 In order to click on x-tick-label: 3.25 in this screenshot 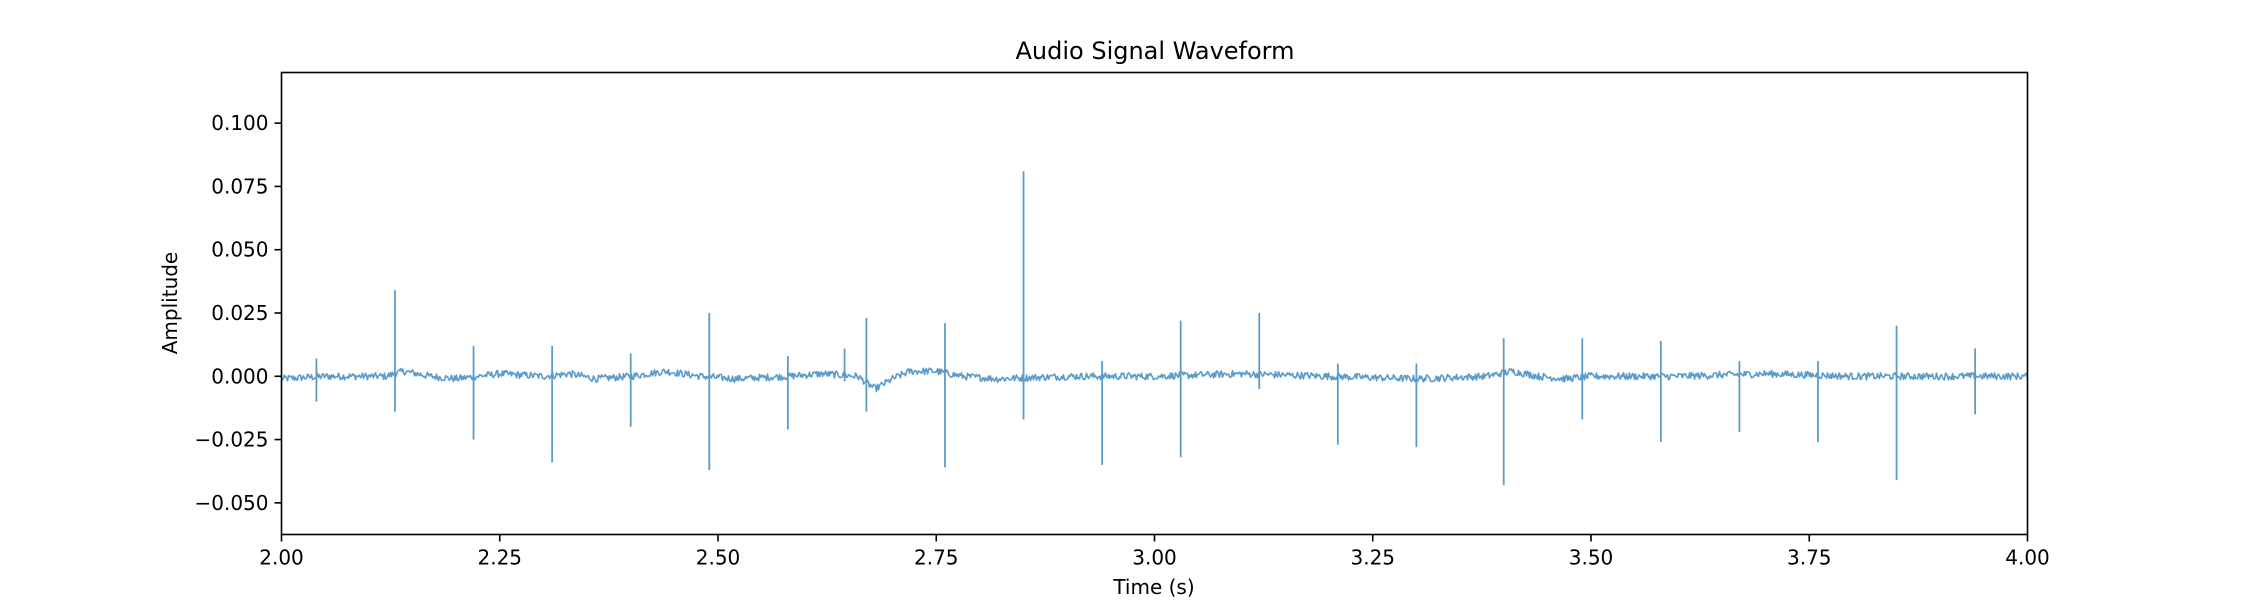, I will do `click(1372, 558)`.